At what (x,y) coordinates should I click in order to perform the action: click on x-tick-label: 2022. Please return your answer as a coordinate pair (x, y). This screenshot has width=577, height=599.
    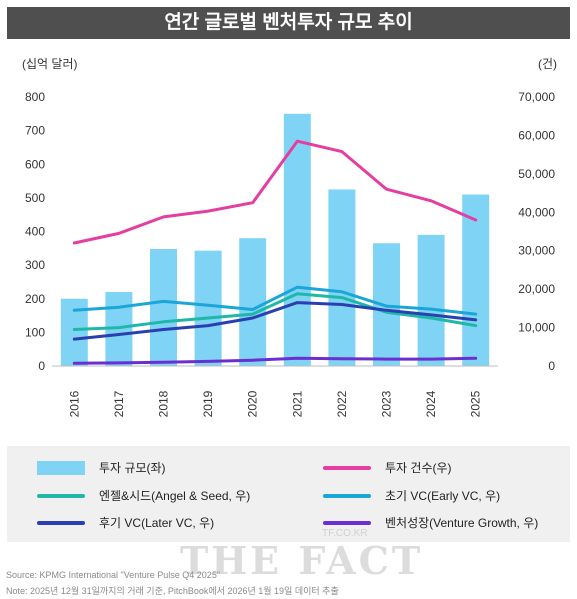
    Looking at the image, I should click on (342, 403).